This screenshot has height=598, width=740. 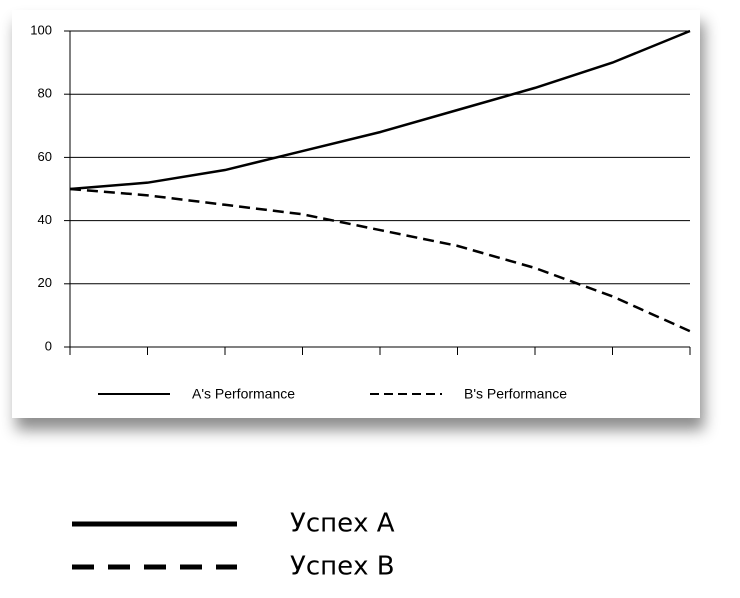 What do you see at coordinates (45, 282) in the screenshot?
I see `y-tick-label: 20` at bounding box center [45, 282].